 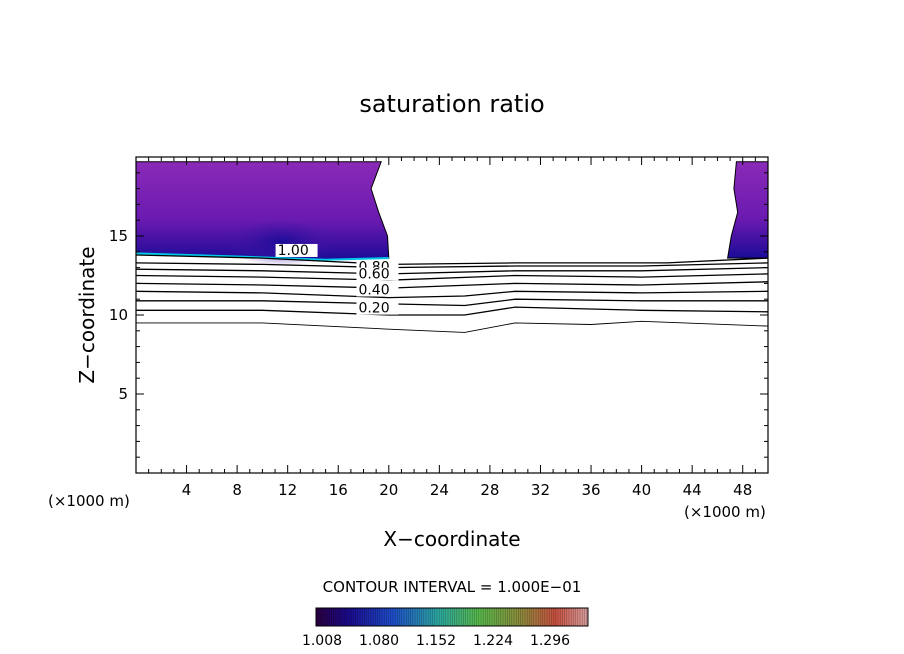 I want to click on contour-labels: 1.000.800.600.400.20, so click(x=337, y=280).